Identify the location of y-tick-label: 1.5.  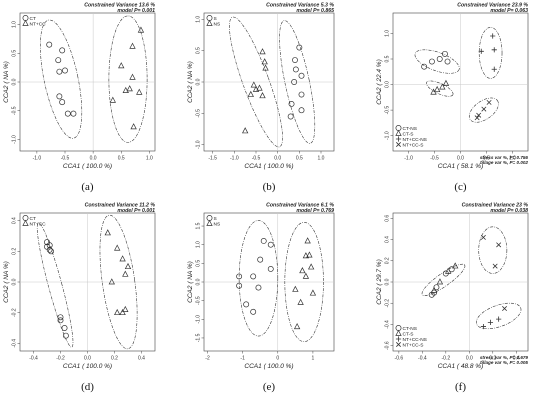
(199, 225).